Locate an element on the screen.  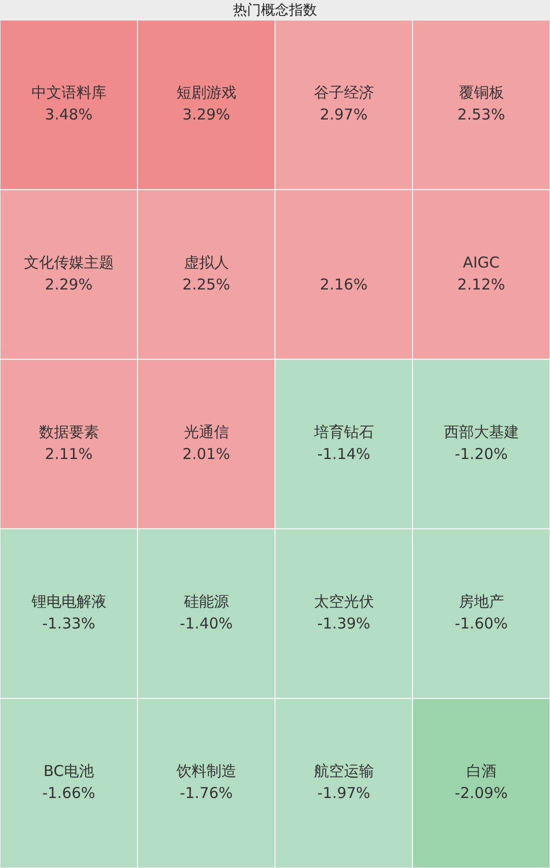
data-label: 2.29% is located at coordinates (68, 284).